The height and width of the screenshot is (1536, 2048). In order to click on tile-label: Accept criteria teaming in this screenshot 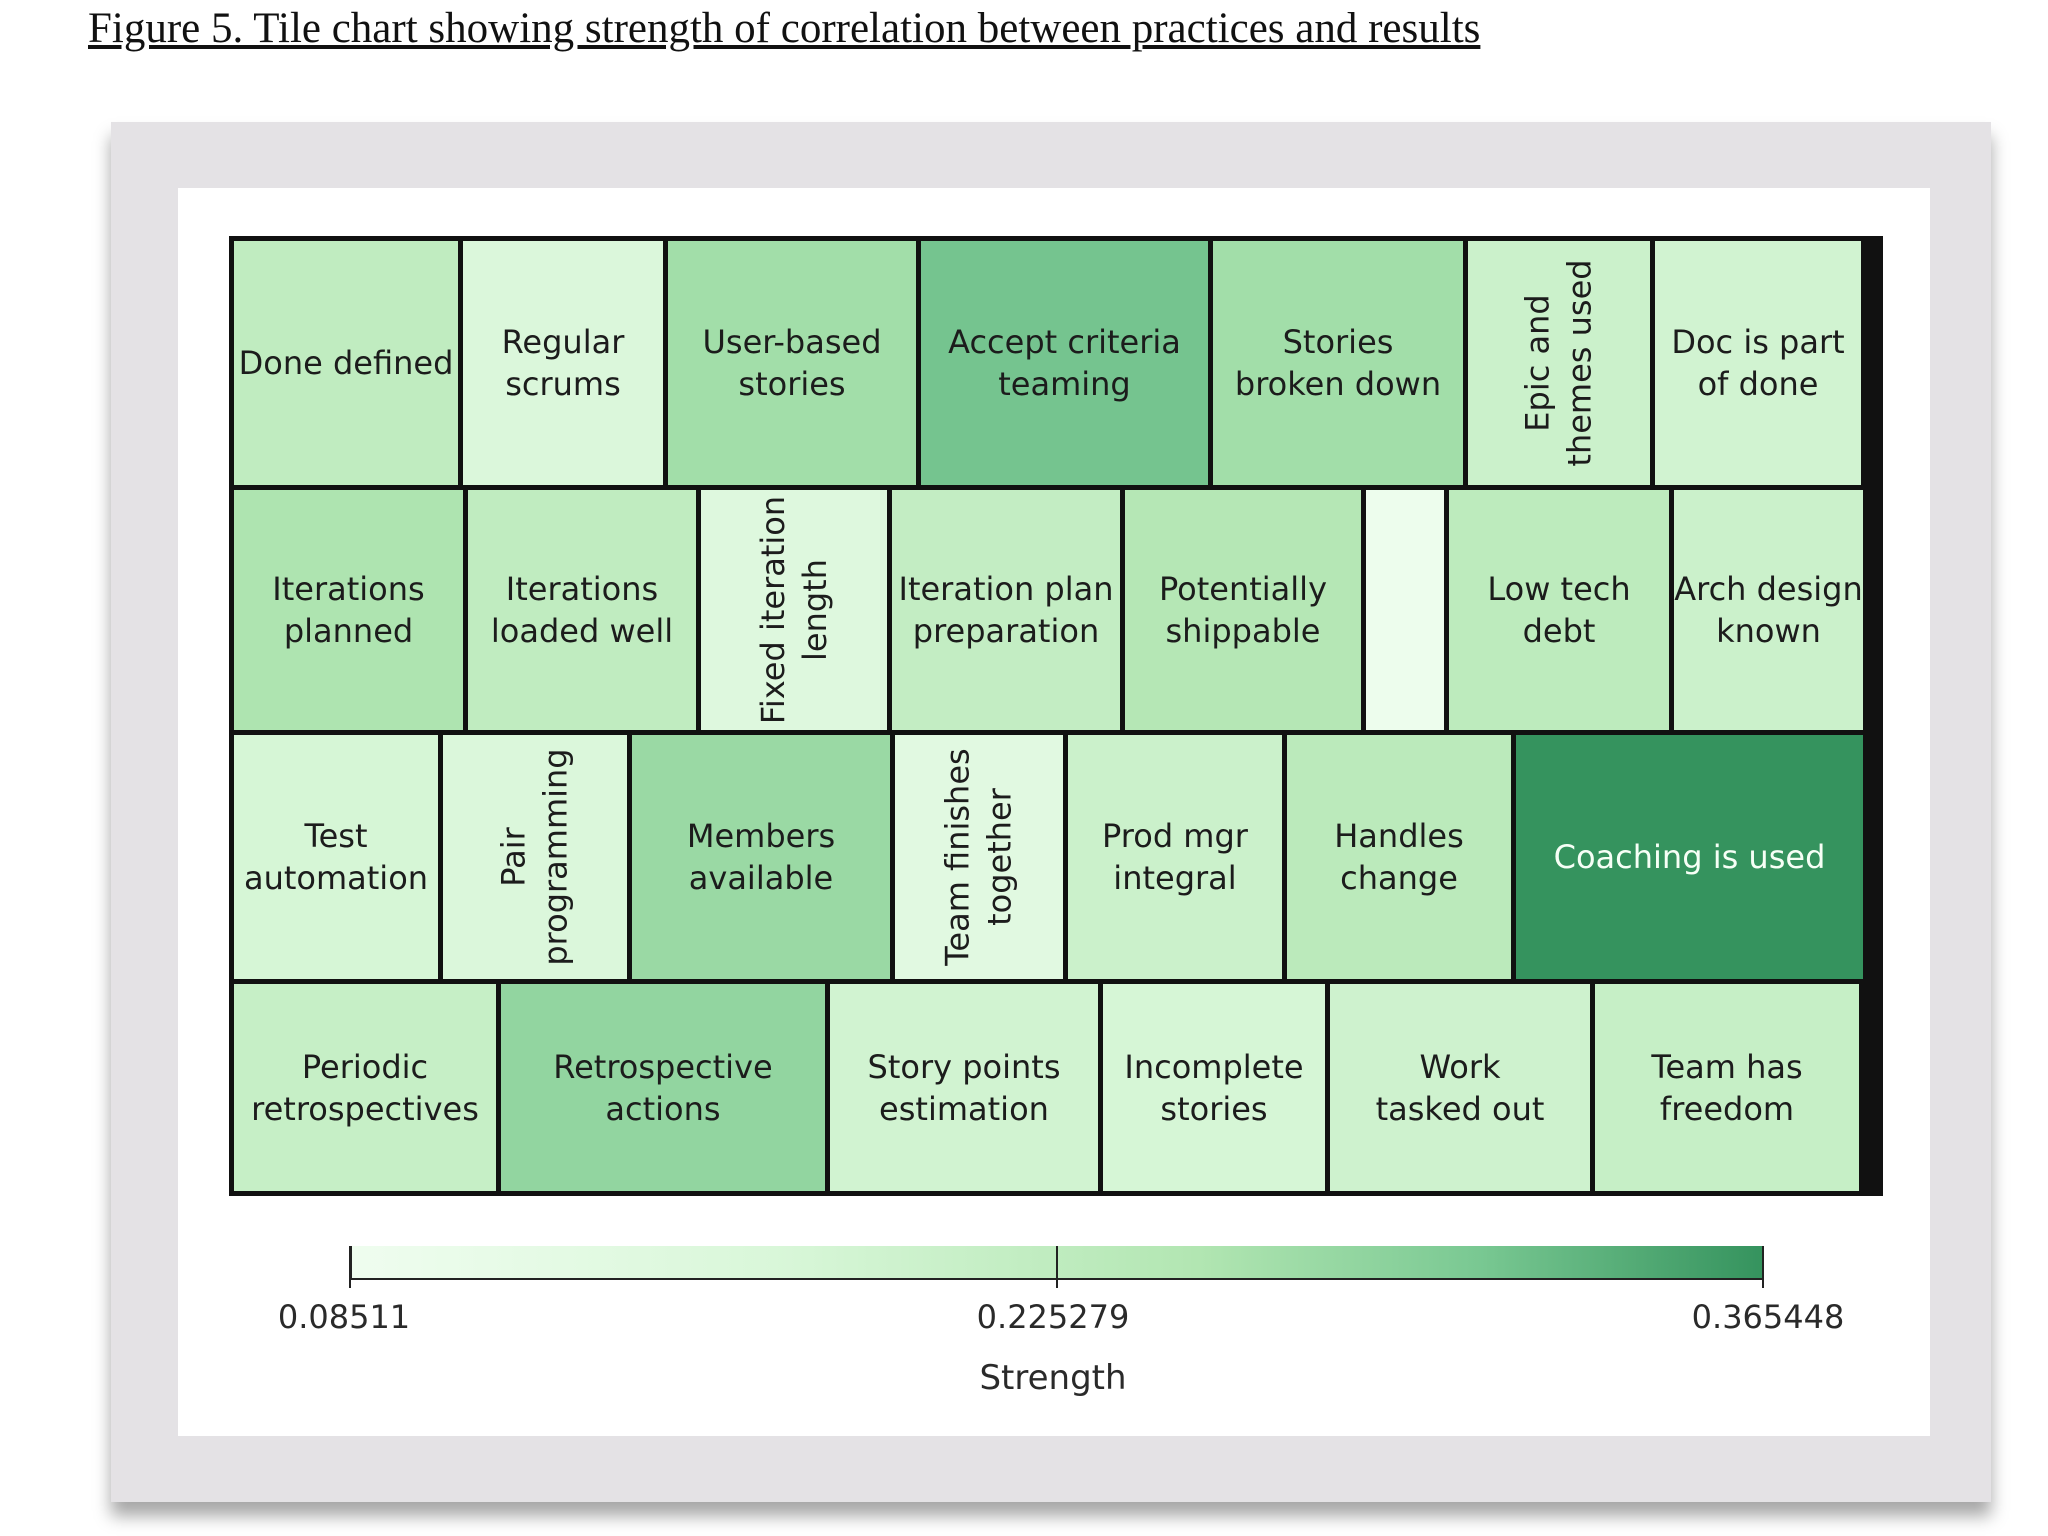, I will do `click(1064, 363)`.